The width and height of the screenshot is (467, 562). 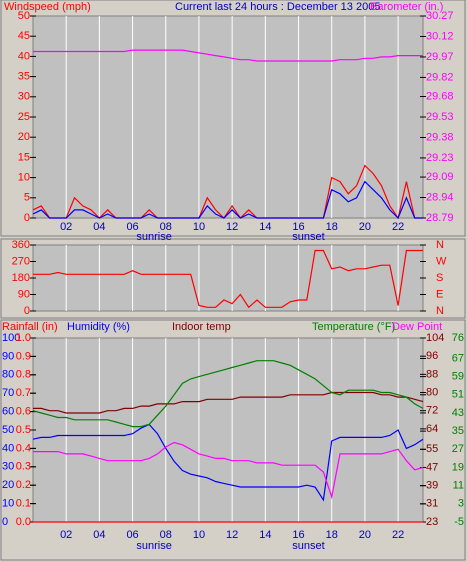 What do you see at coordinates (21, 245) in the screenshot?
I see `y-tick-label: 360` at bounding box center [21, 245].